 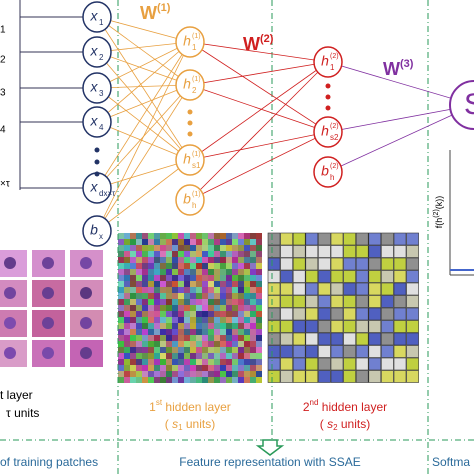 What do you see at coordinates (334, 126) in the screenshot?
I see `neuron-sup: (2)` at bounding box center [334, 126].